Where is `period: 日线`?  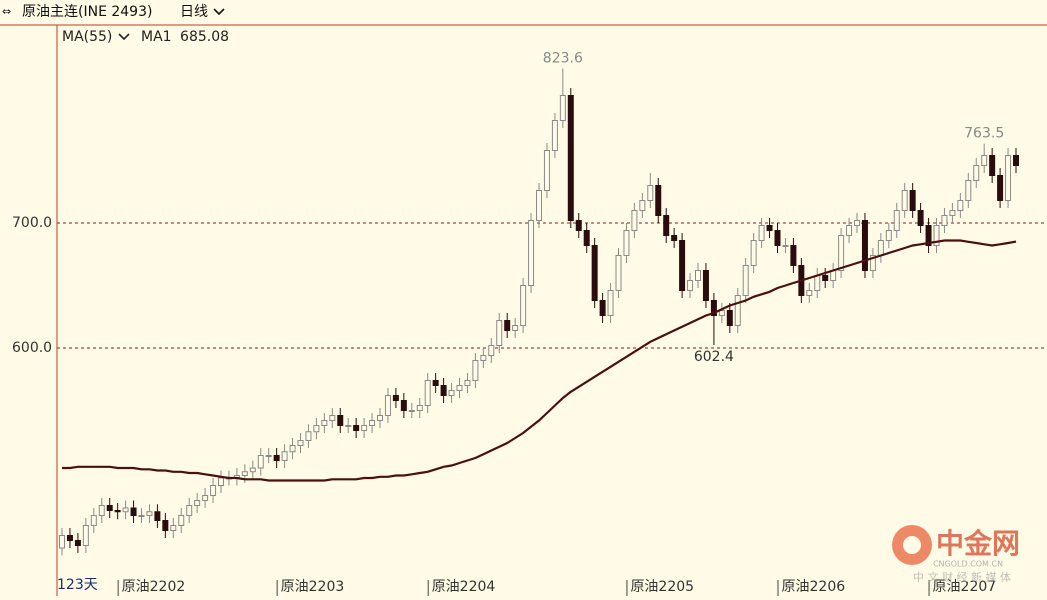
period: 日线 is located at coordinates (194, 12).